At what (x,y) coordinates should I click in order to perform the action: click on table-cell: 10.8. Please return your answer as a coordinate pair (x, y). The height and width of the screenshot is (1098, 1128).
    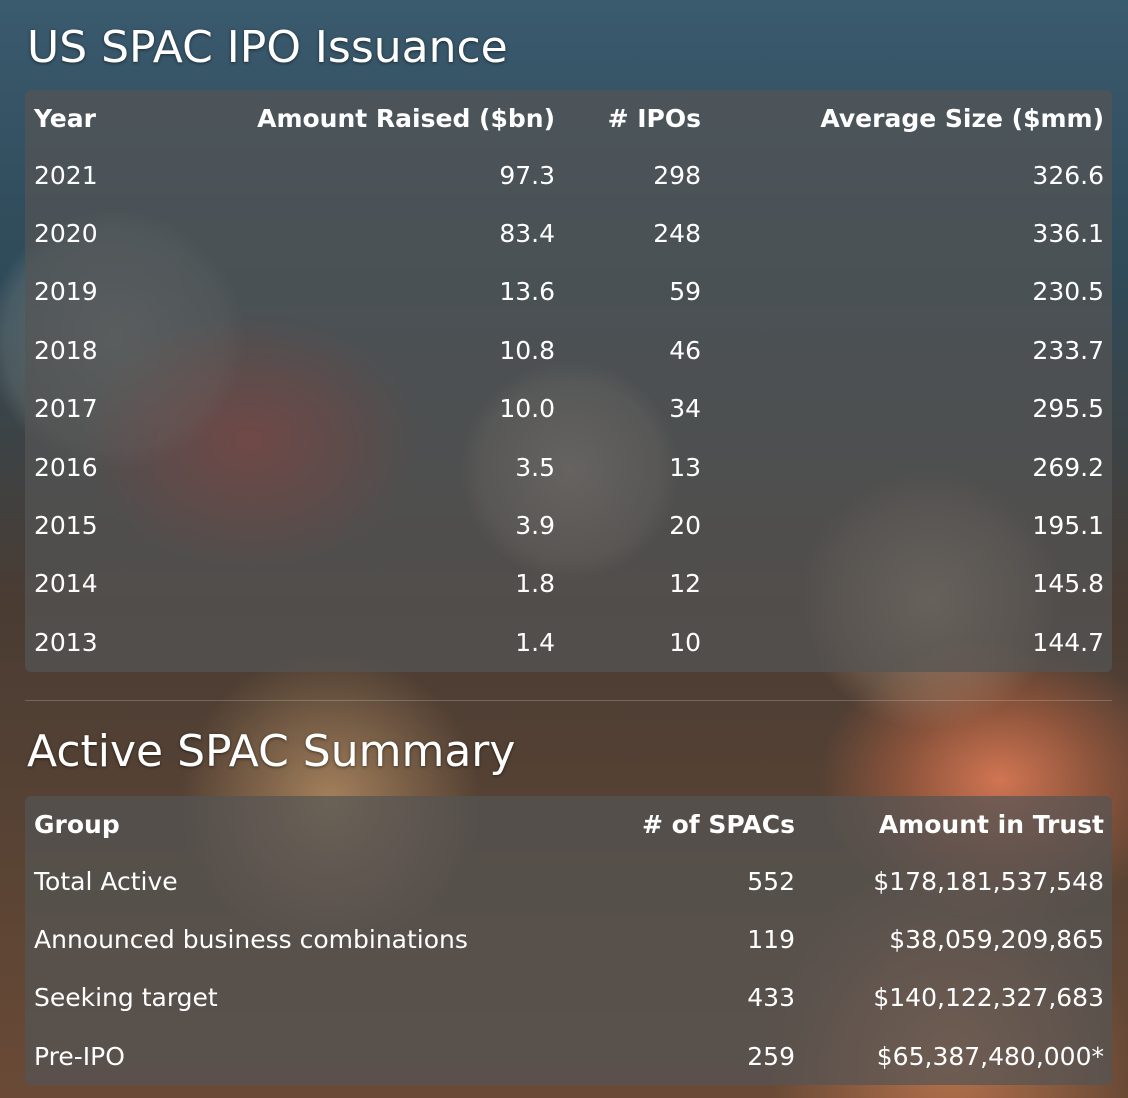
    Looking at the image, I should click on (527, 350).